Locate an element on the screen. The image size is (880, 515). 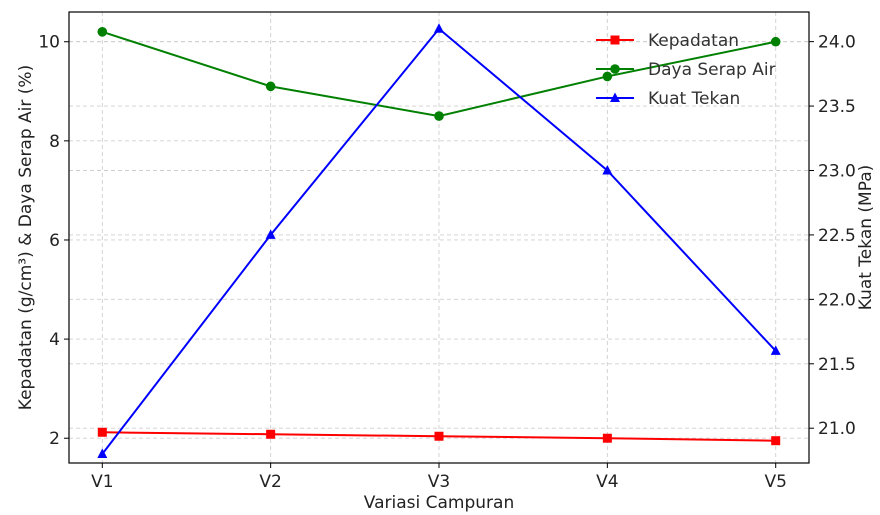
left-axis-ticks: 2 4 6 8 10 is located at coordinates (53, 241).